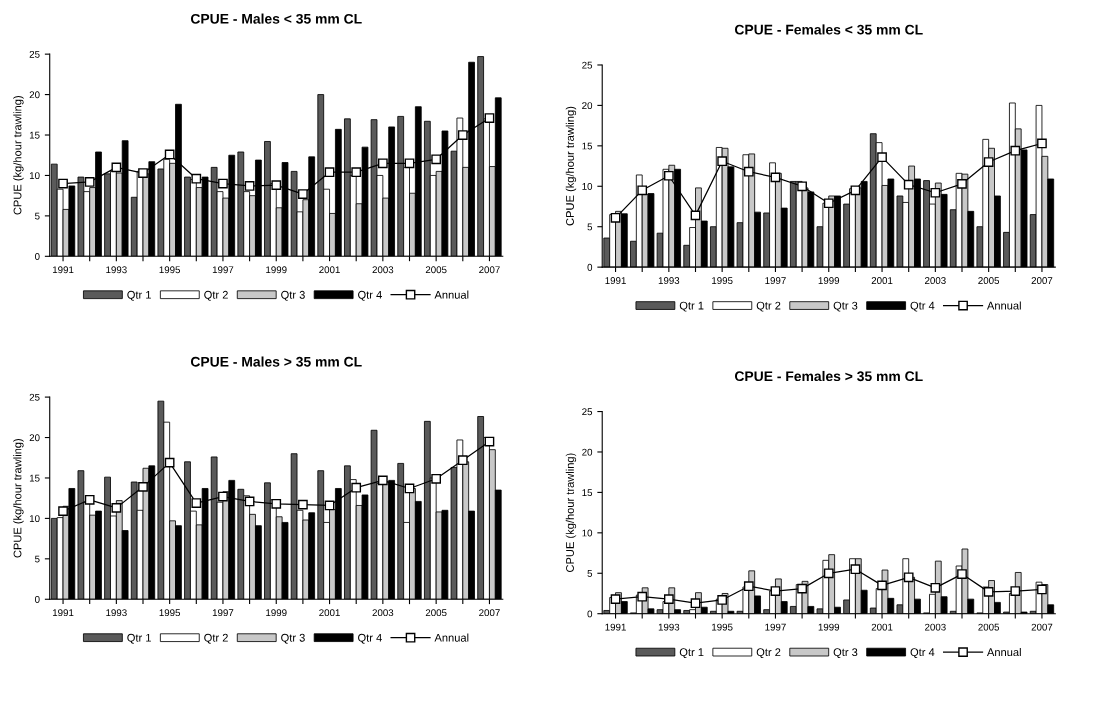 This screenshot has width=1105, height=722. I want to click on chart-title: CPUE - Females < 35 mm CL, so click(828, 29).